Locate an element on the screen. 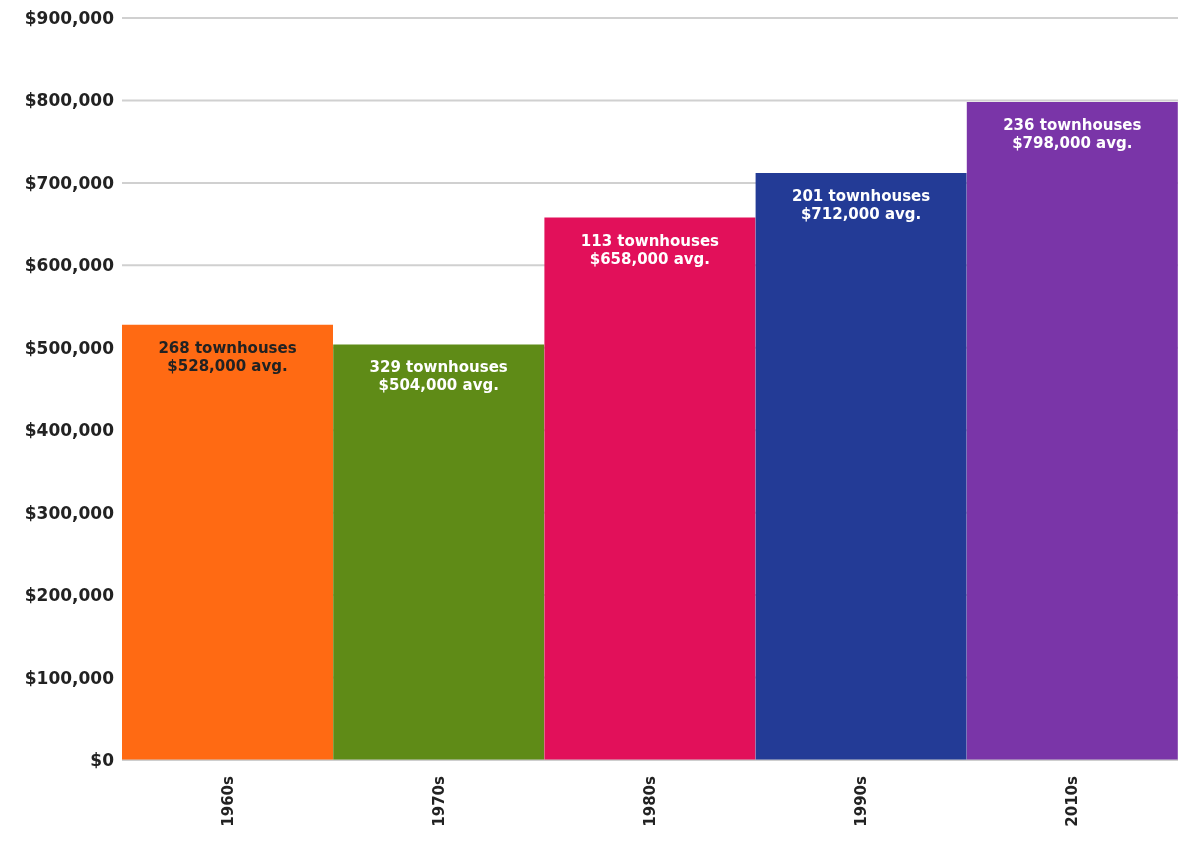  x-tick-label: 1970s is located at coordinates (438, 801).